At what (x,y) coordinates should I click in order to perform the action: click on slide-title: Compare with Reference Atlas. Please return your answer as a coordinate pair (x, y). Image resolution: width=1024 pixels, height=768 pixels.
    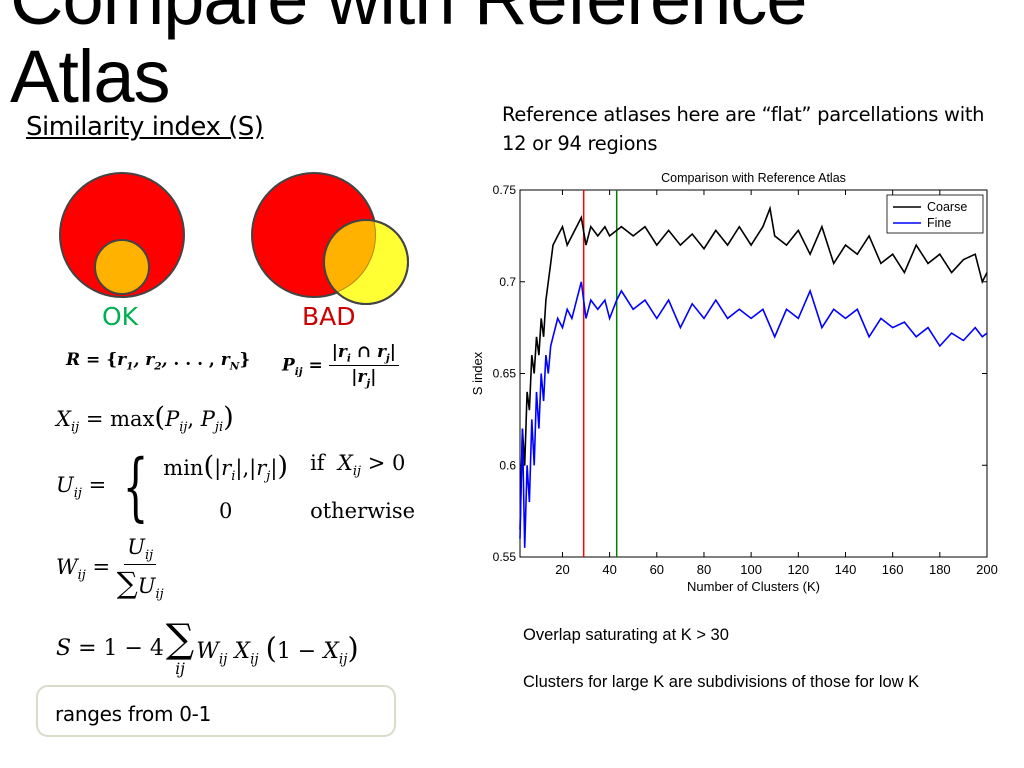
    Looking at the image, I should click on (408, 59).